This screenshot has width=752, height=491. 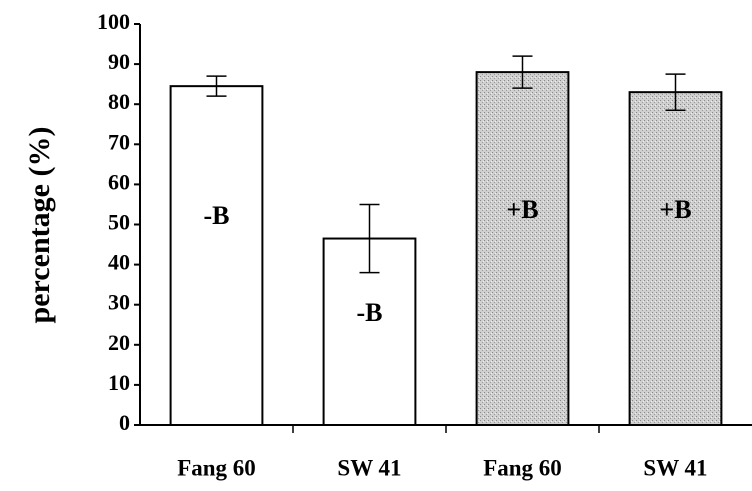 I want to click on y-tick-label: 50, so click(x=119, y=222).